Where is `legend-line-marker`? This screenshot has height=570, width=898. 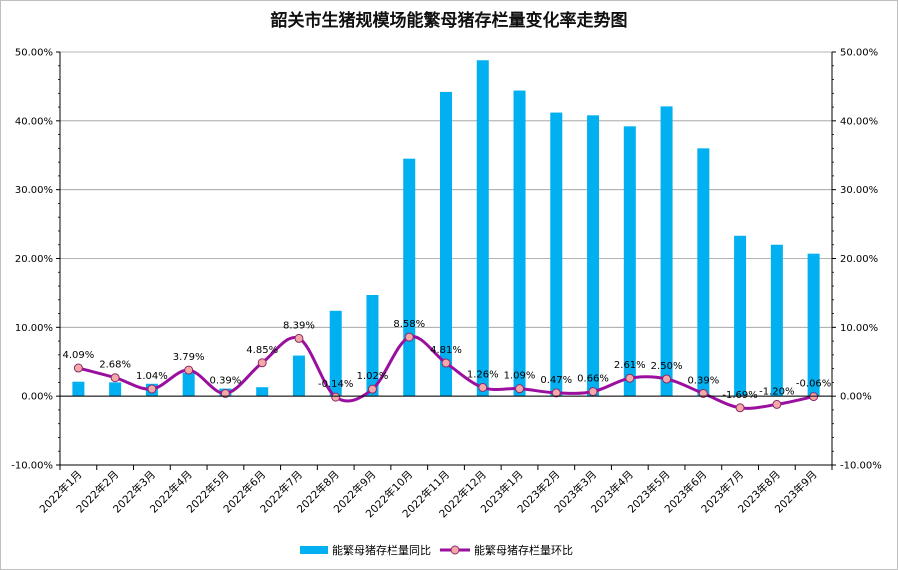
legend-line-marker is located at coordinates (455, 550).